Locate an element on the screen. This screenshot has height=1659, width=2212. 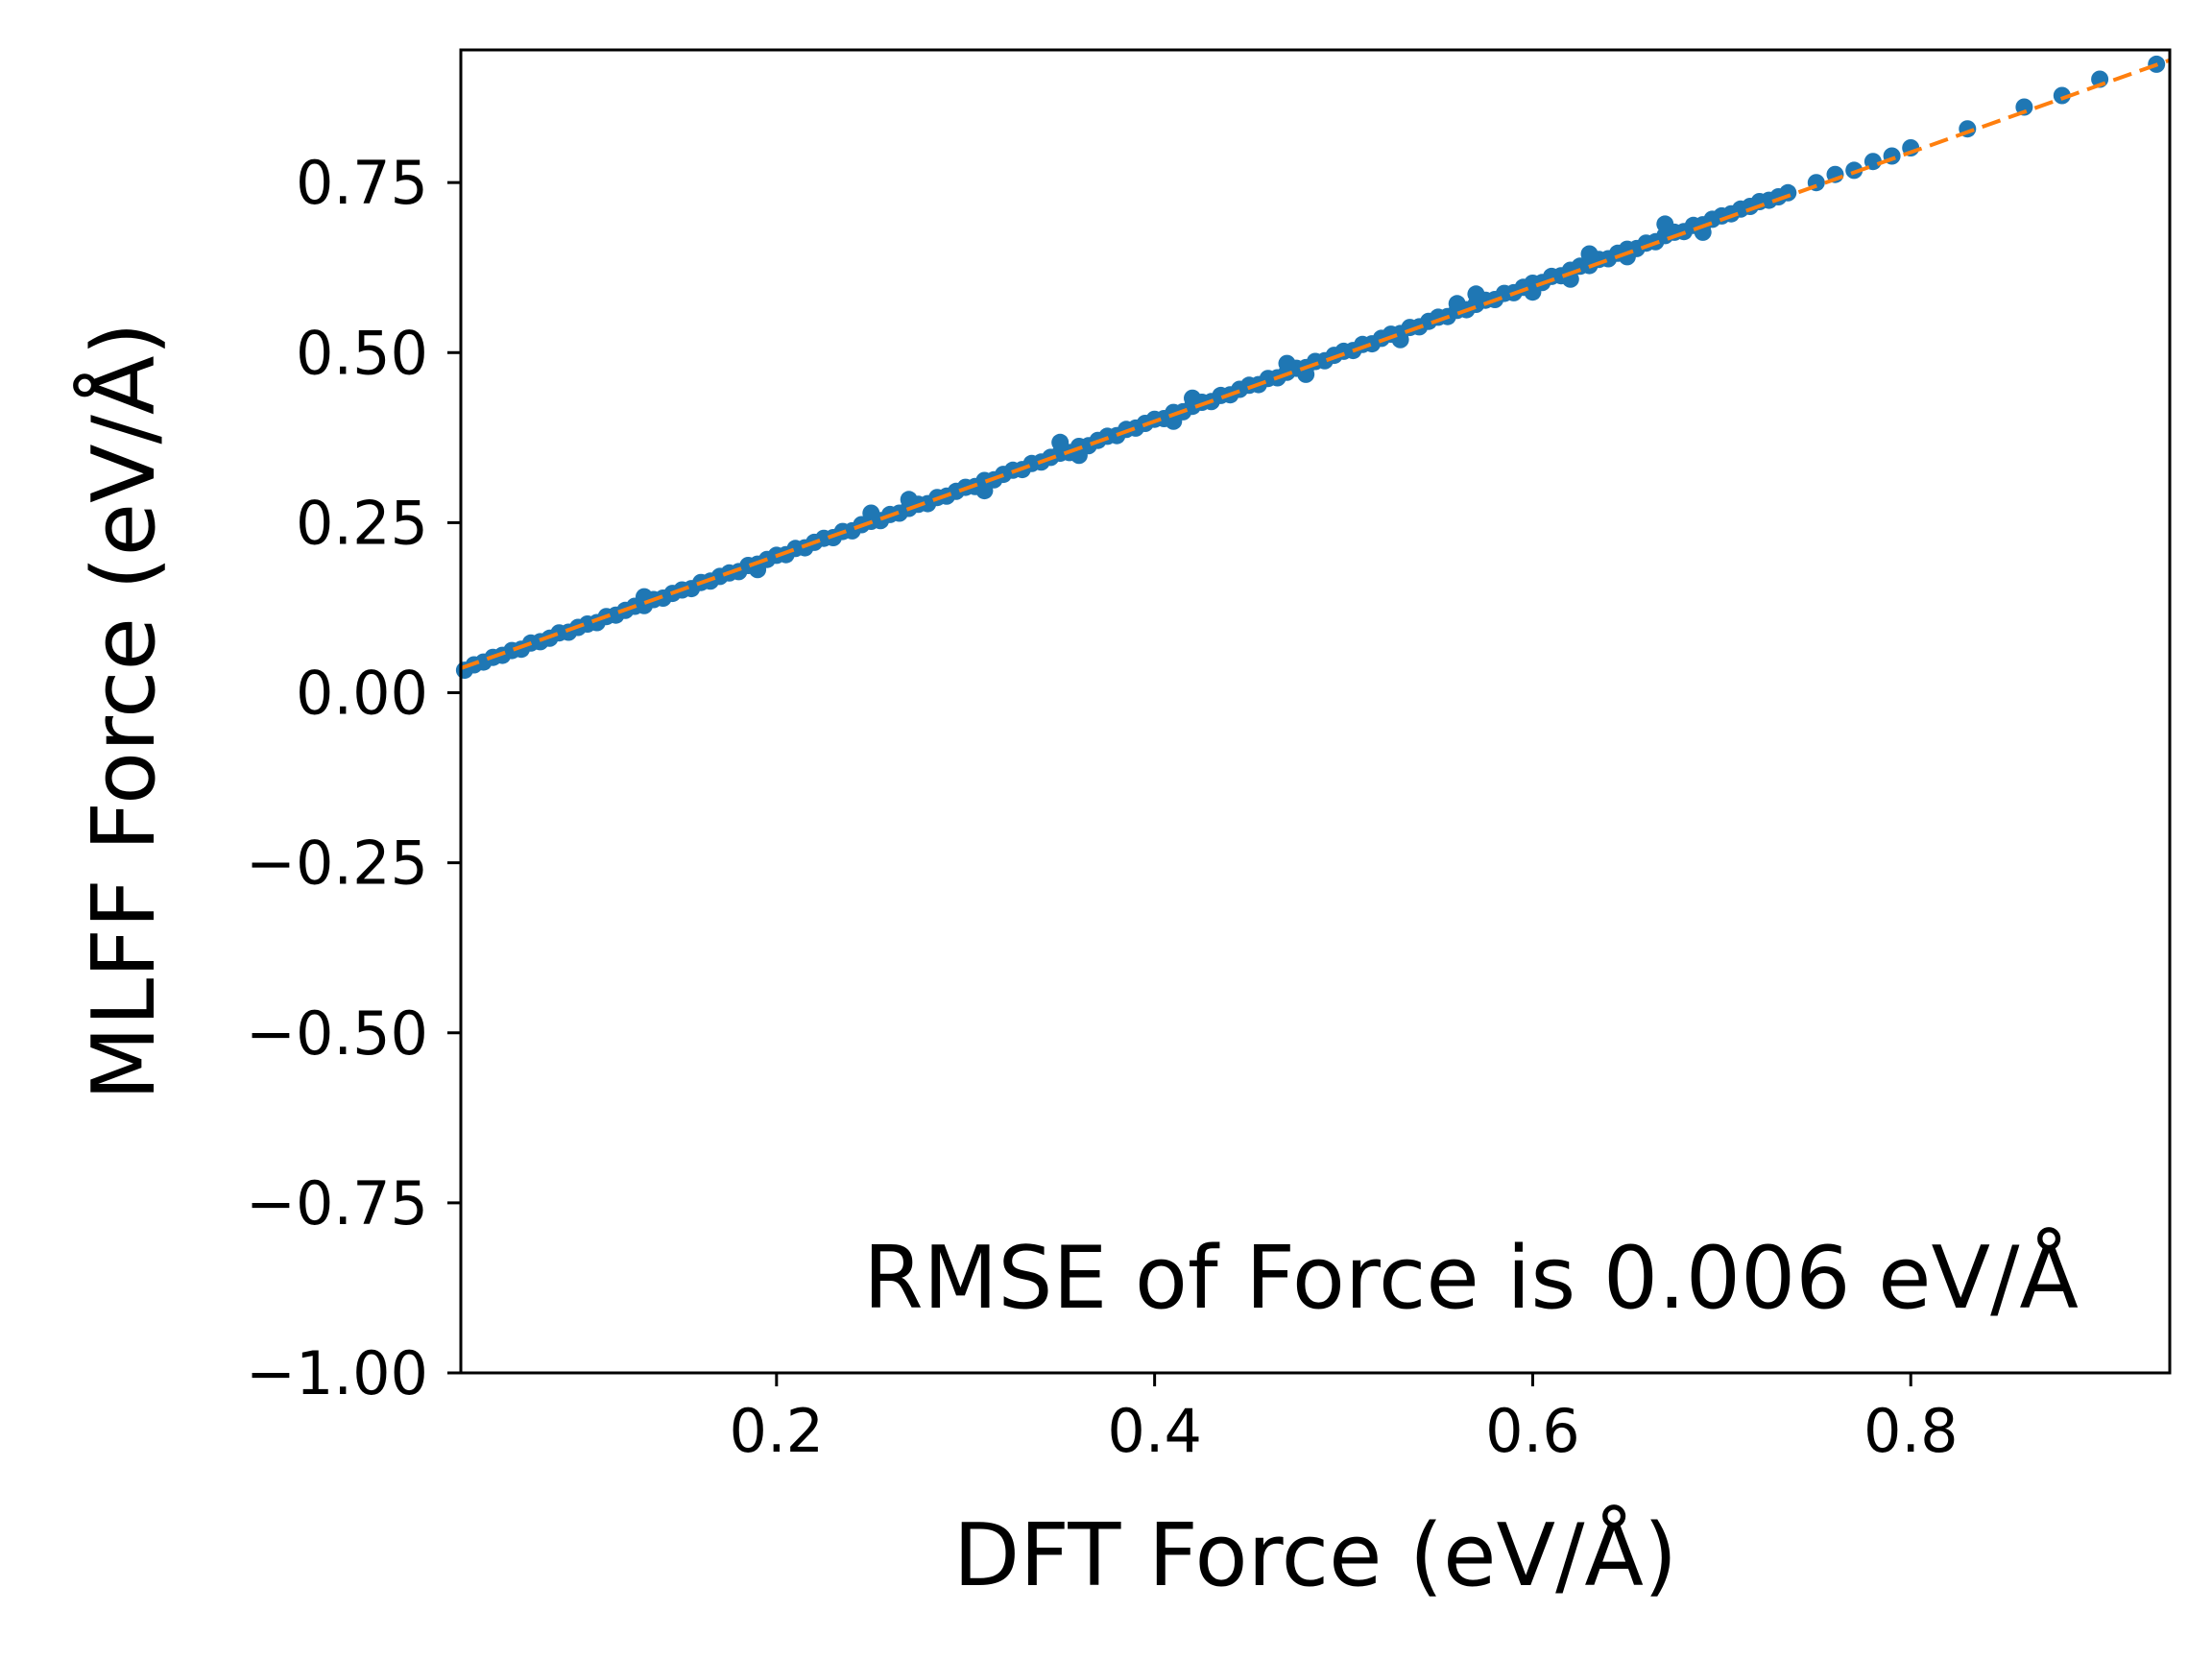
annotation-rmse: RMSE of Force is 0.006 eV/Å is located at coordinates (1471, 1277).